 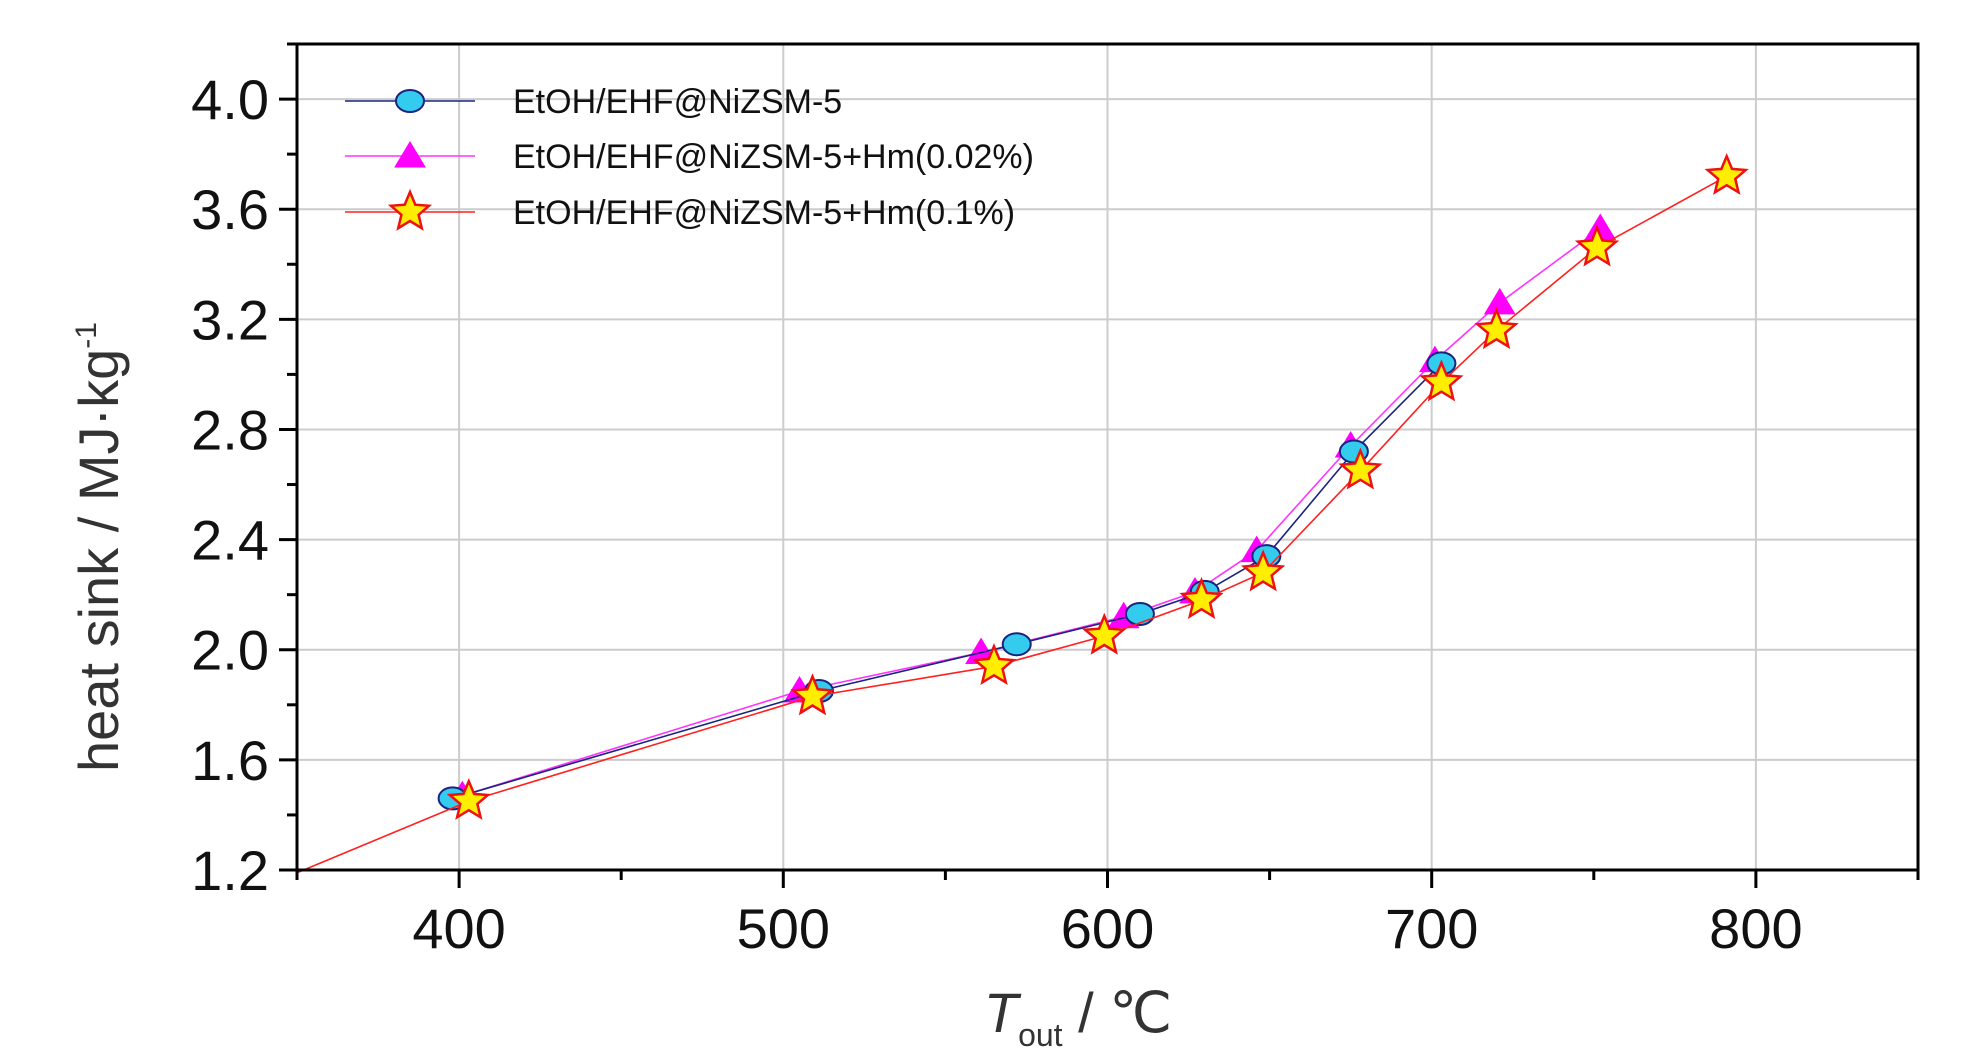 I want to click on y-axis-title: heat sink / MJ·kg-1, so click(x=98, y=547).